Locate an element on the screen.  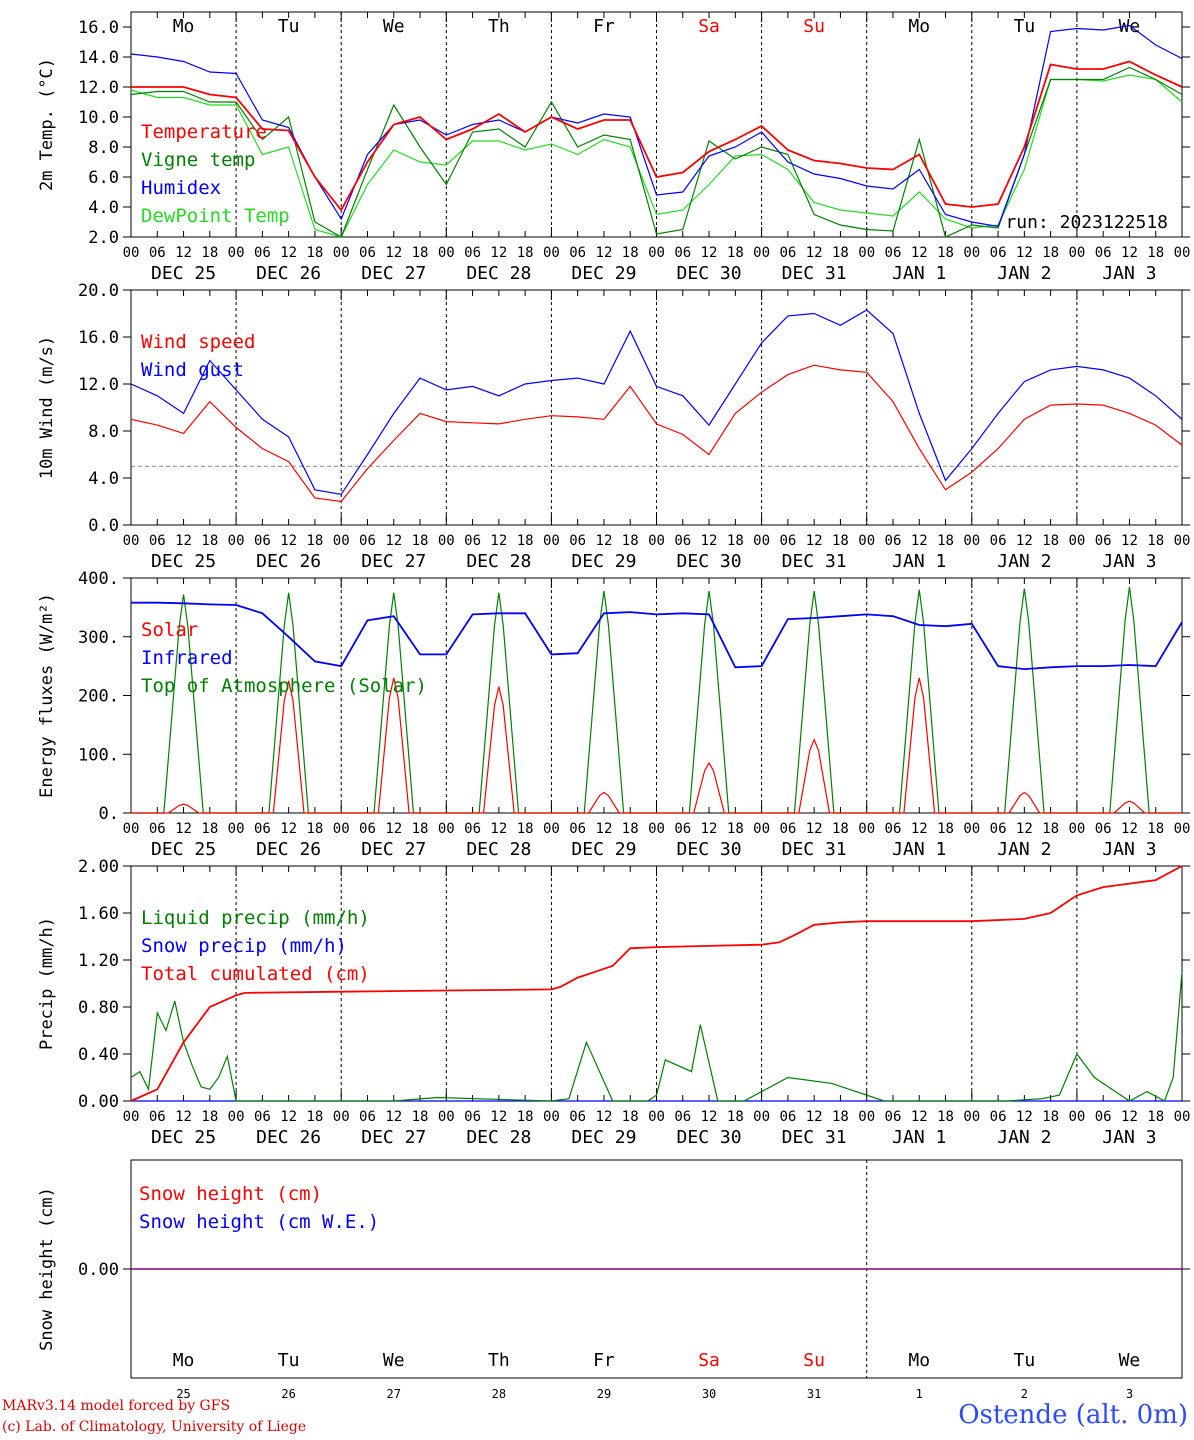
weekday-label: Th is located at coordinates (499, 26).